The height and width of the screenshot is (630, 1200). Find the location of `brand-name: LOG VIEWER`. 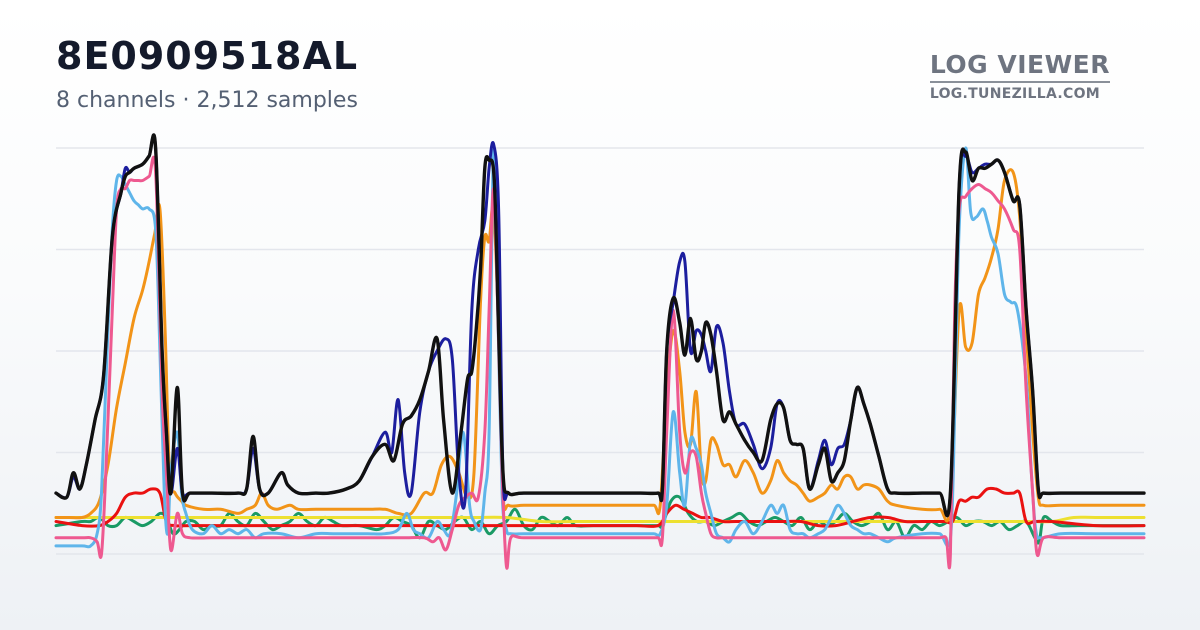

brand-name: LOG VIEWER is located at coordinates (1019, 64).